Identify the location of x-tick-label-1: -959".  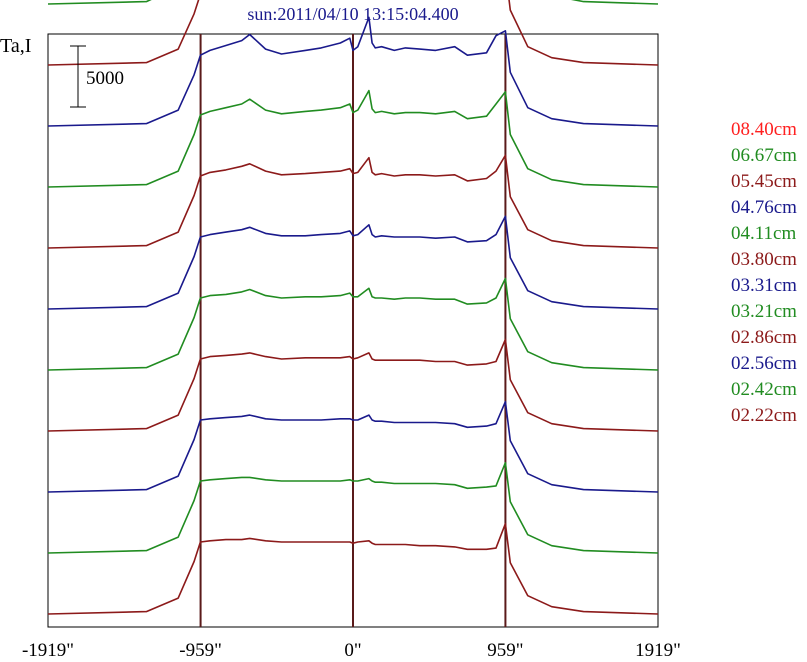
(200, 650).